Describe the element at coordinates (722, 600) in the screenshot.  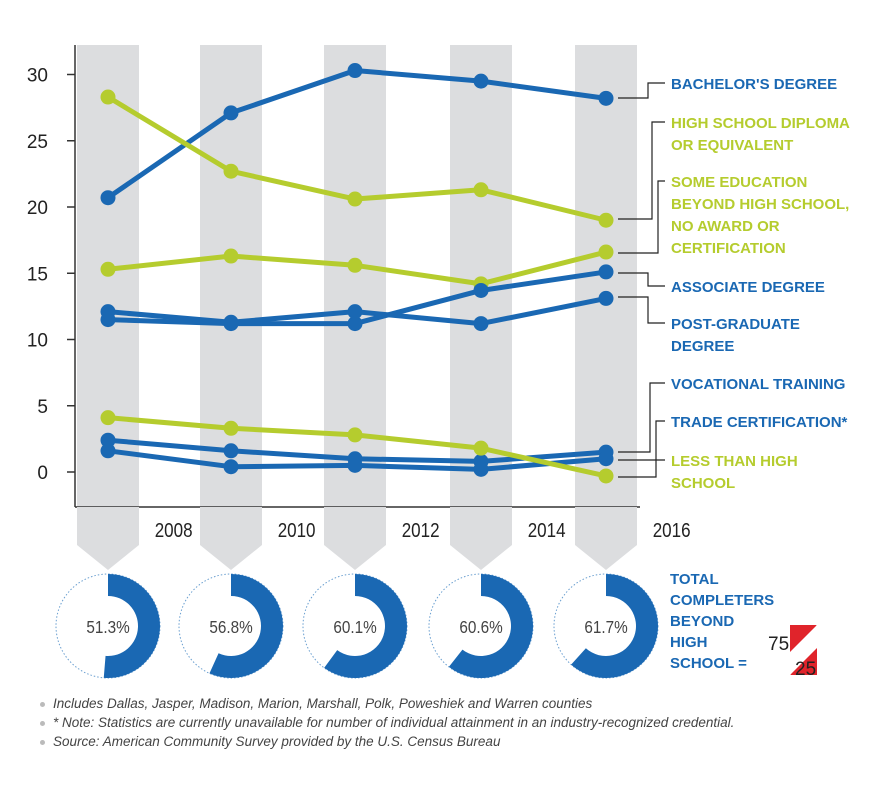
I see `total-label-line-1: COMPLETERS` at that location.